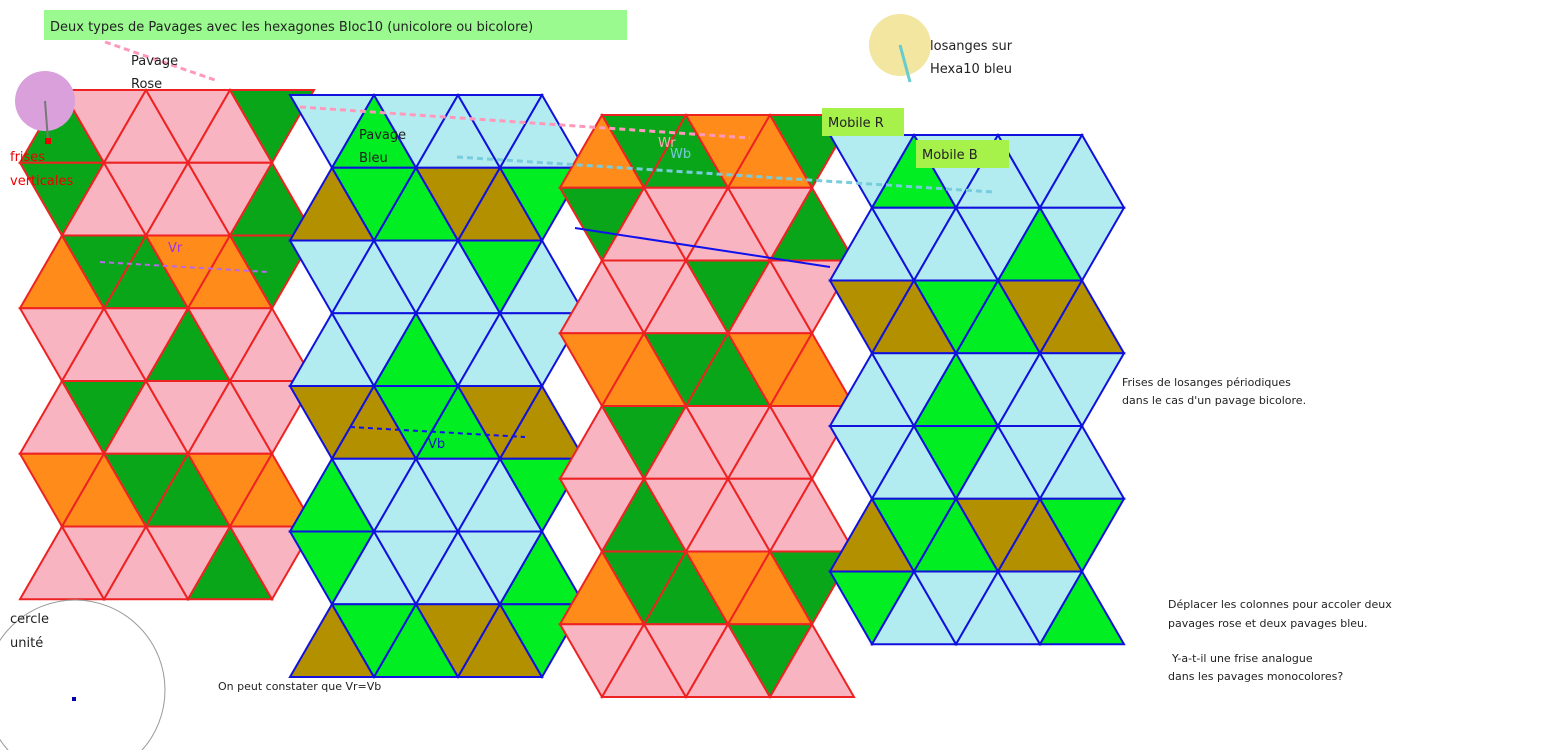 This screenshot has width=1553, height=750. Describe the element at coordinates (1268, 623) in the screenshot. I see `note: pavages rose et deux pavages bleu.` at that location.